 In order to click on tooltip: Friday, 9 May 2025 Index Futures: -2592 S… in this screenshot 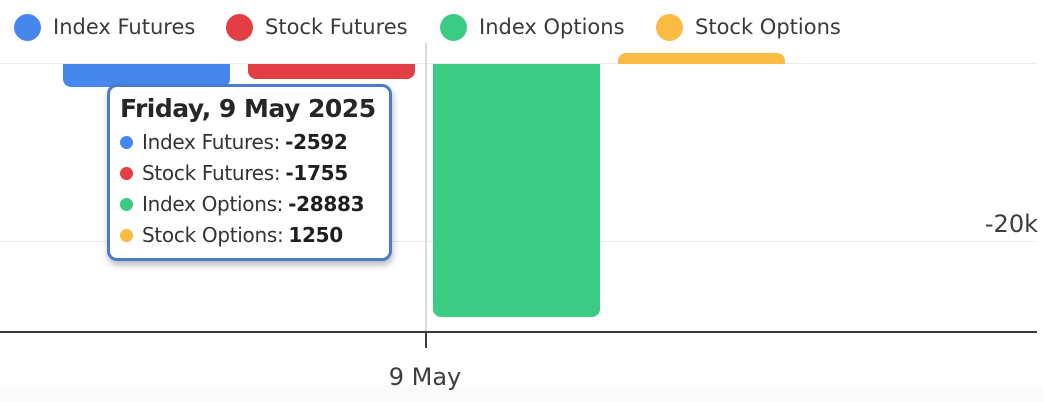, I will do `click(249, 172)`.